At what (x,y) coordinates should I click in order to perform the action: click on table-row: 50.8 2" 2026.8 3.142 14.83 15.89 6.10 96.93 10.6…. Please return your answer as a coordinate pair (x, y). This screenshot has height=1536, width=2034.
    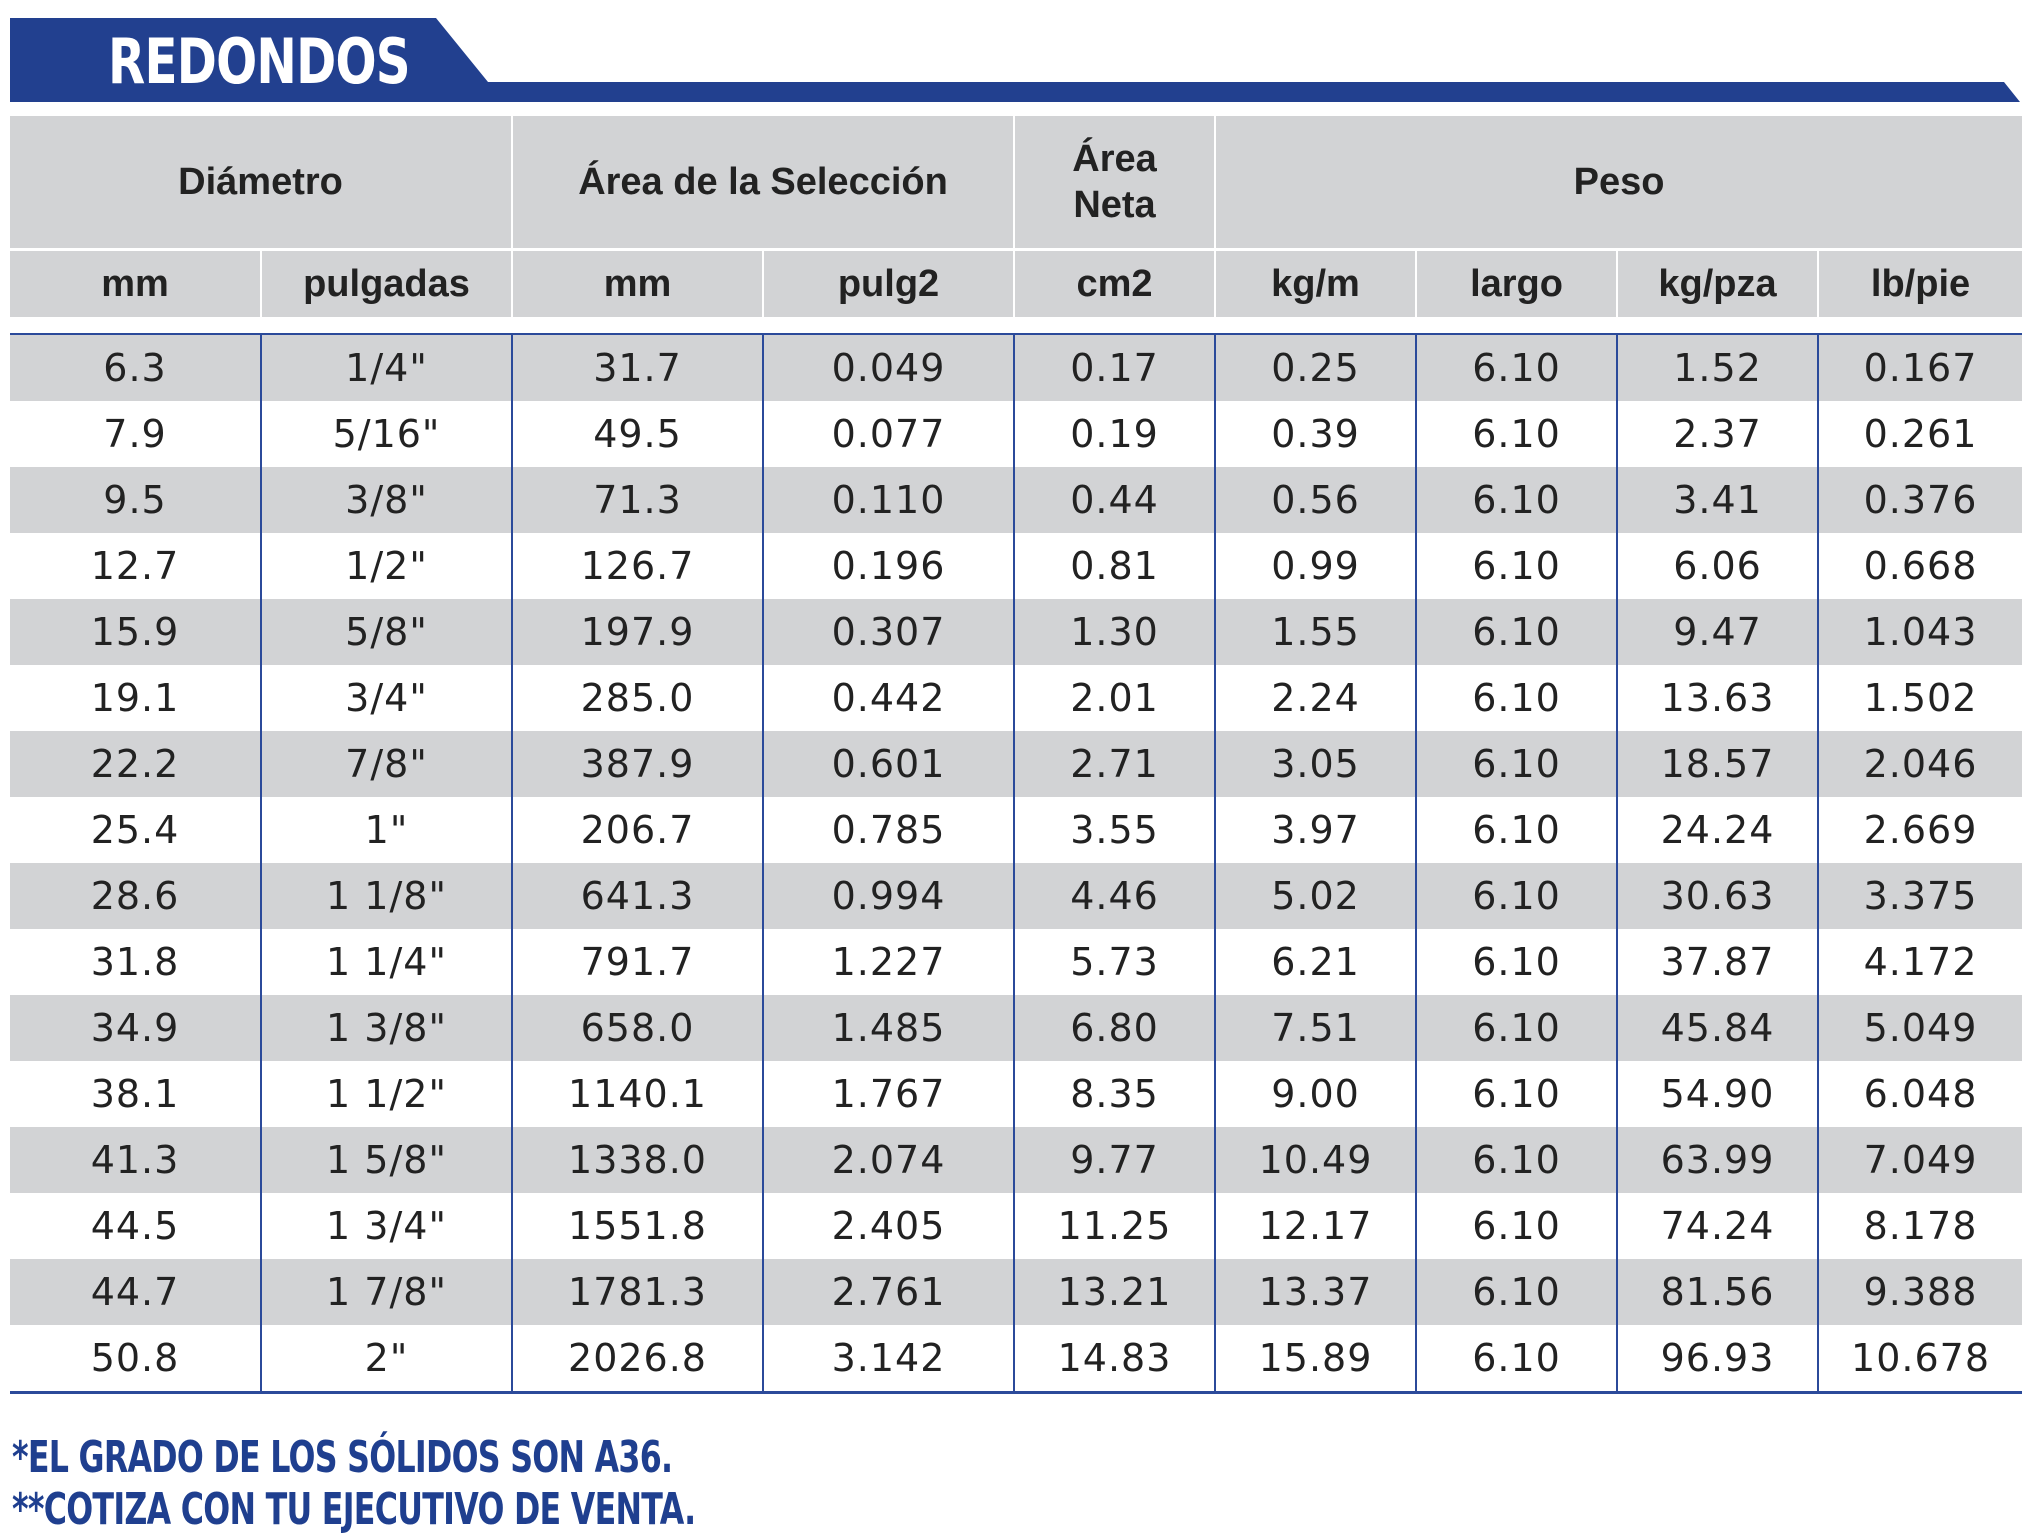
    Looking at the image, I should click on (1016, 1359).